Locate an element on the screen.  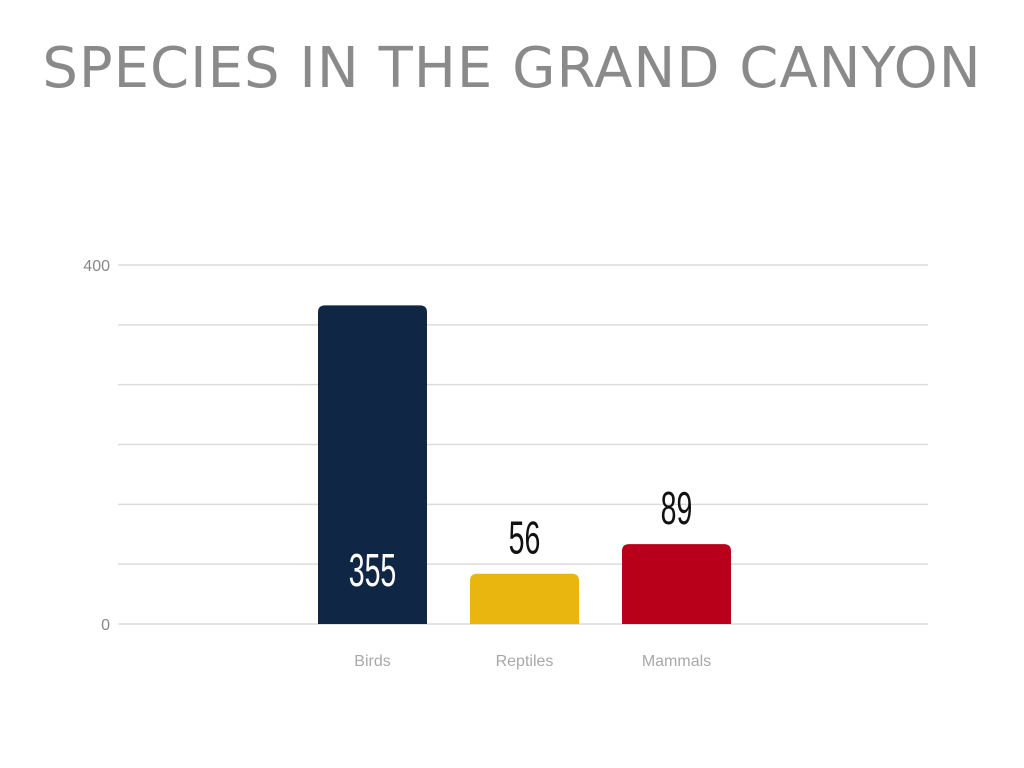
category-label: Birds is located at coordinates (372, 661).